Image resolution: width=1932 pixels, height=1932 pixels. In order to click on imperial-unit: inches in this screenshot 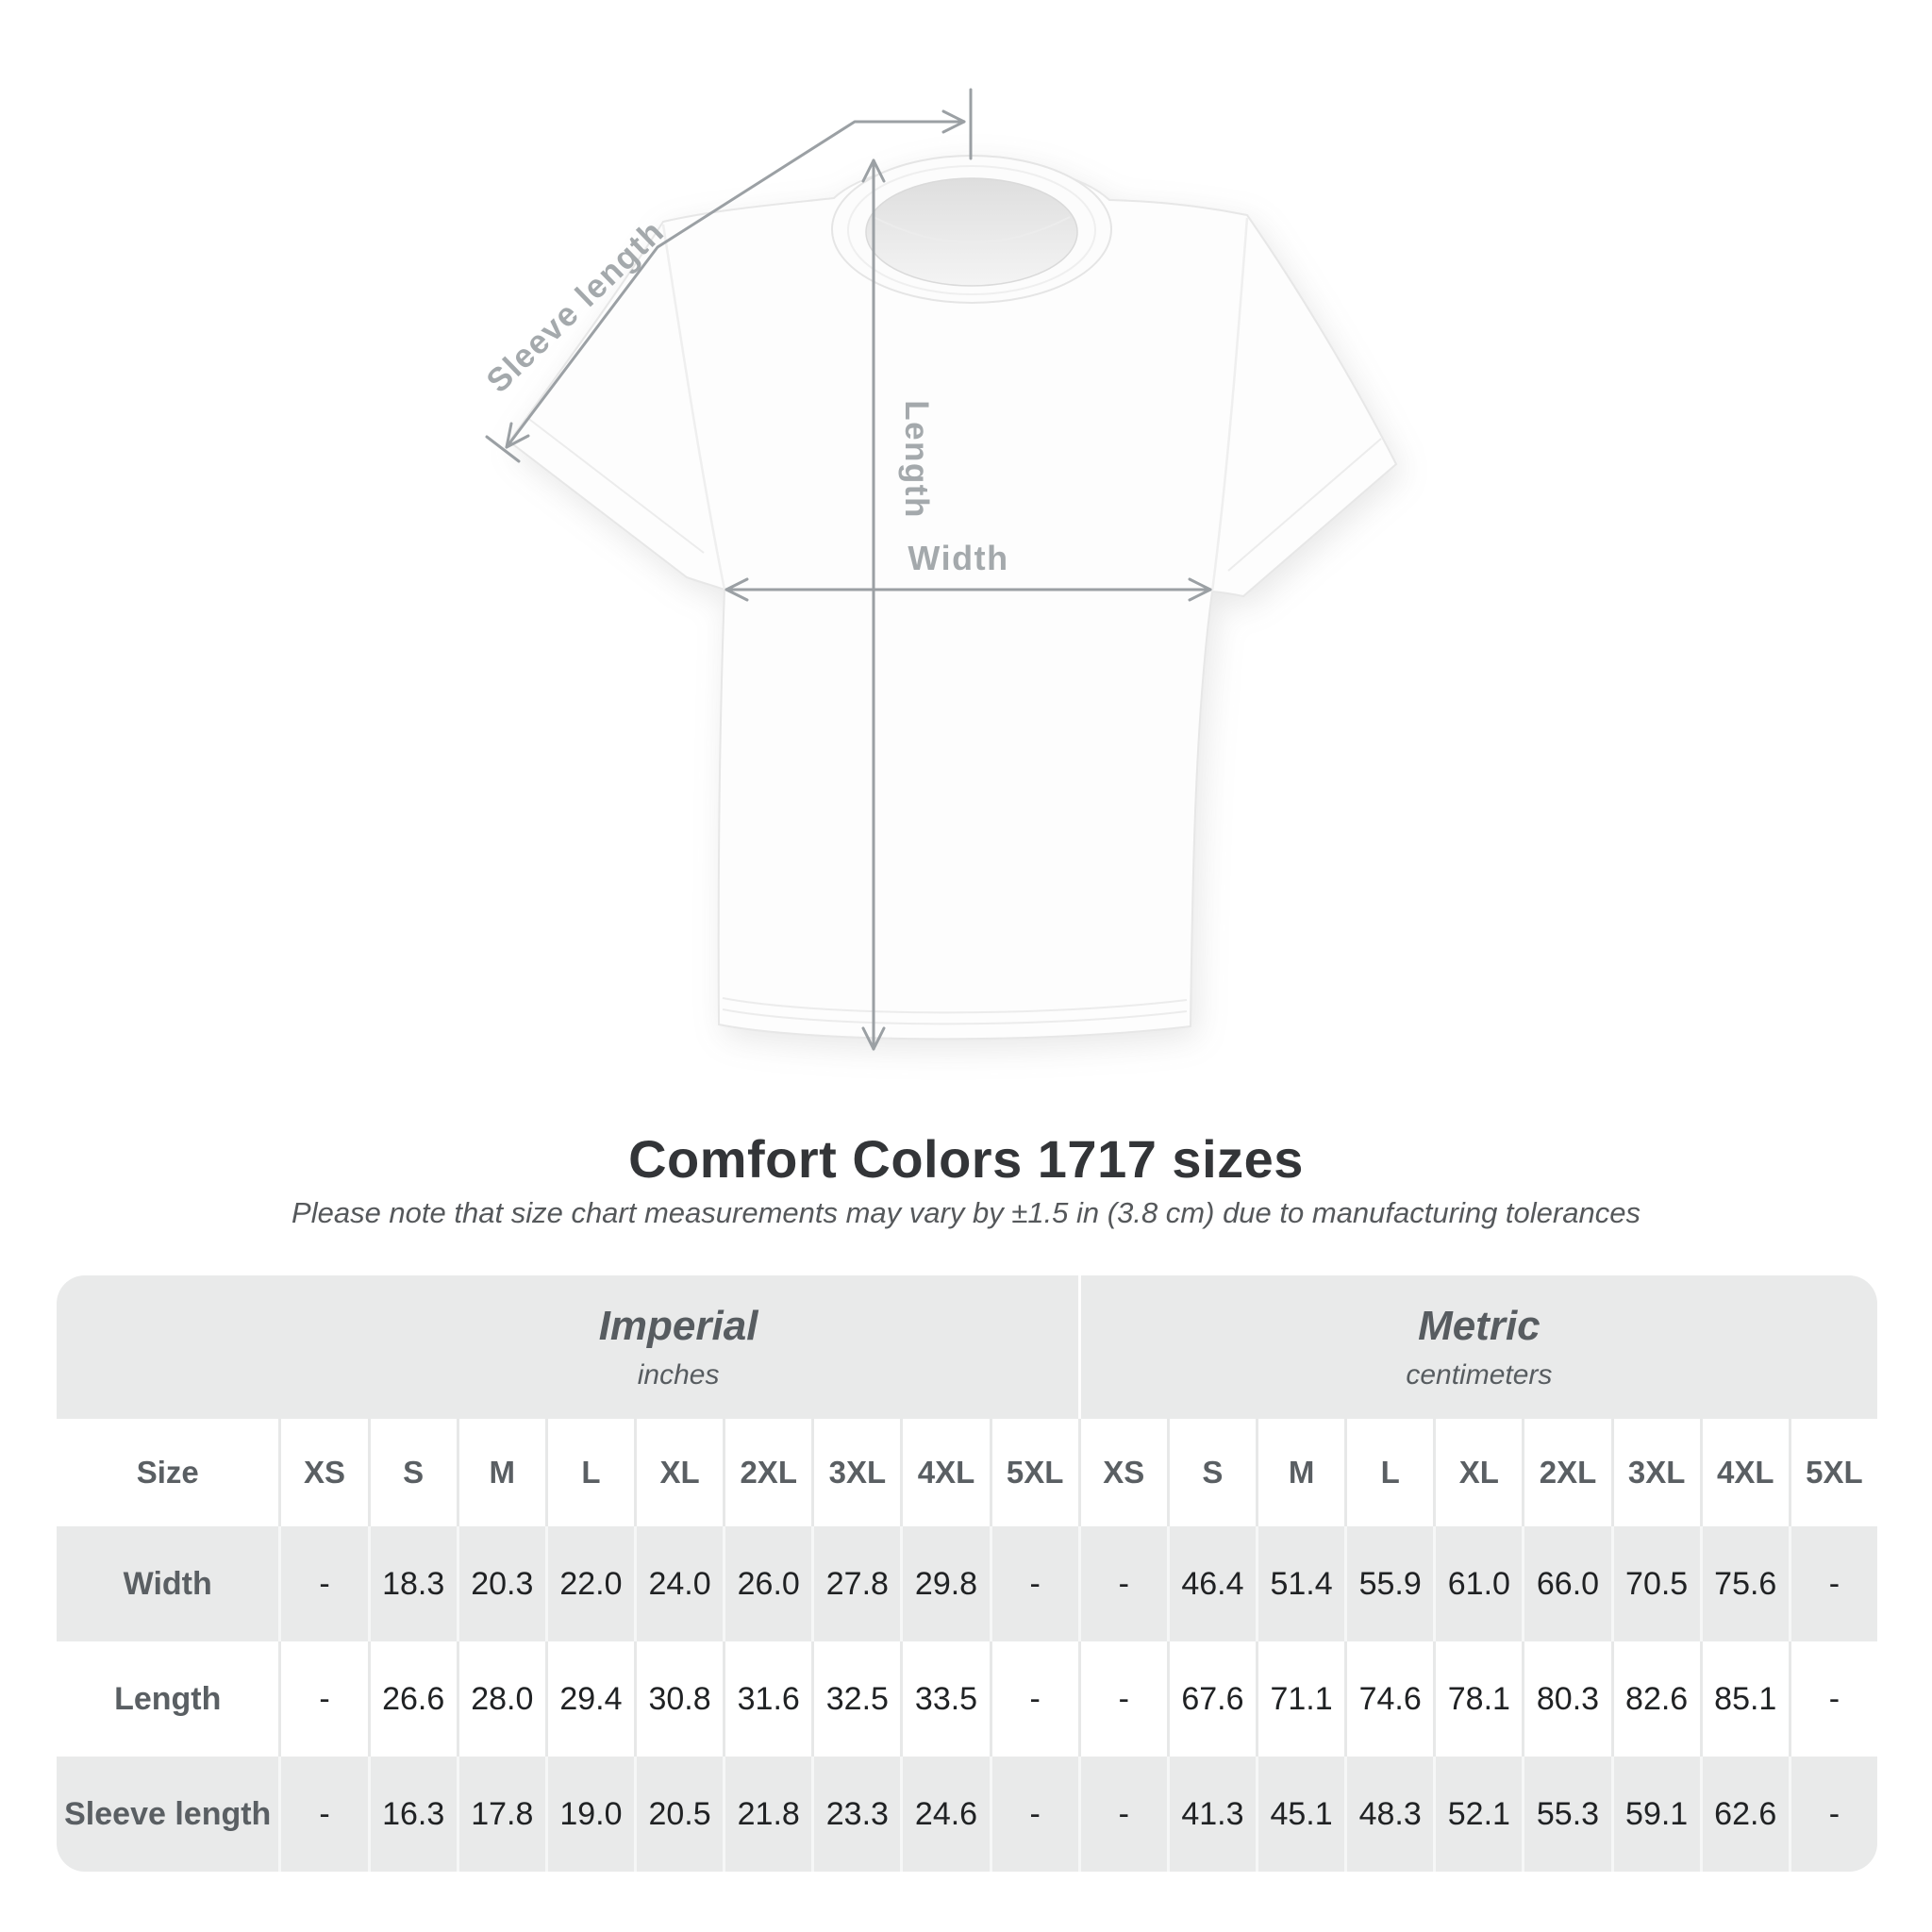, I will do `click(678, 1375)`.